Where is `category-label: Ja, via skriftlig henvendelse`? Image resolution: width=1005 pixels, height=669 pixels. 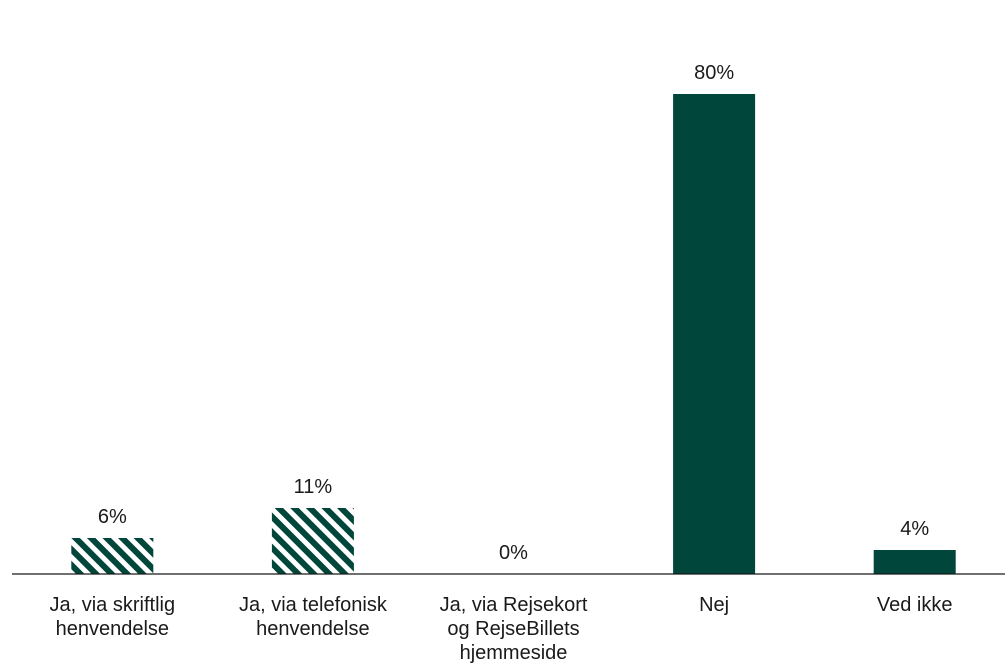
category-label: Ja, via skriftlig henvendelse is located at coordinates (113, 617).